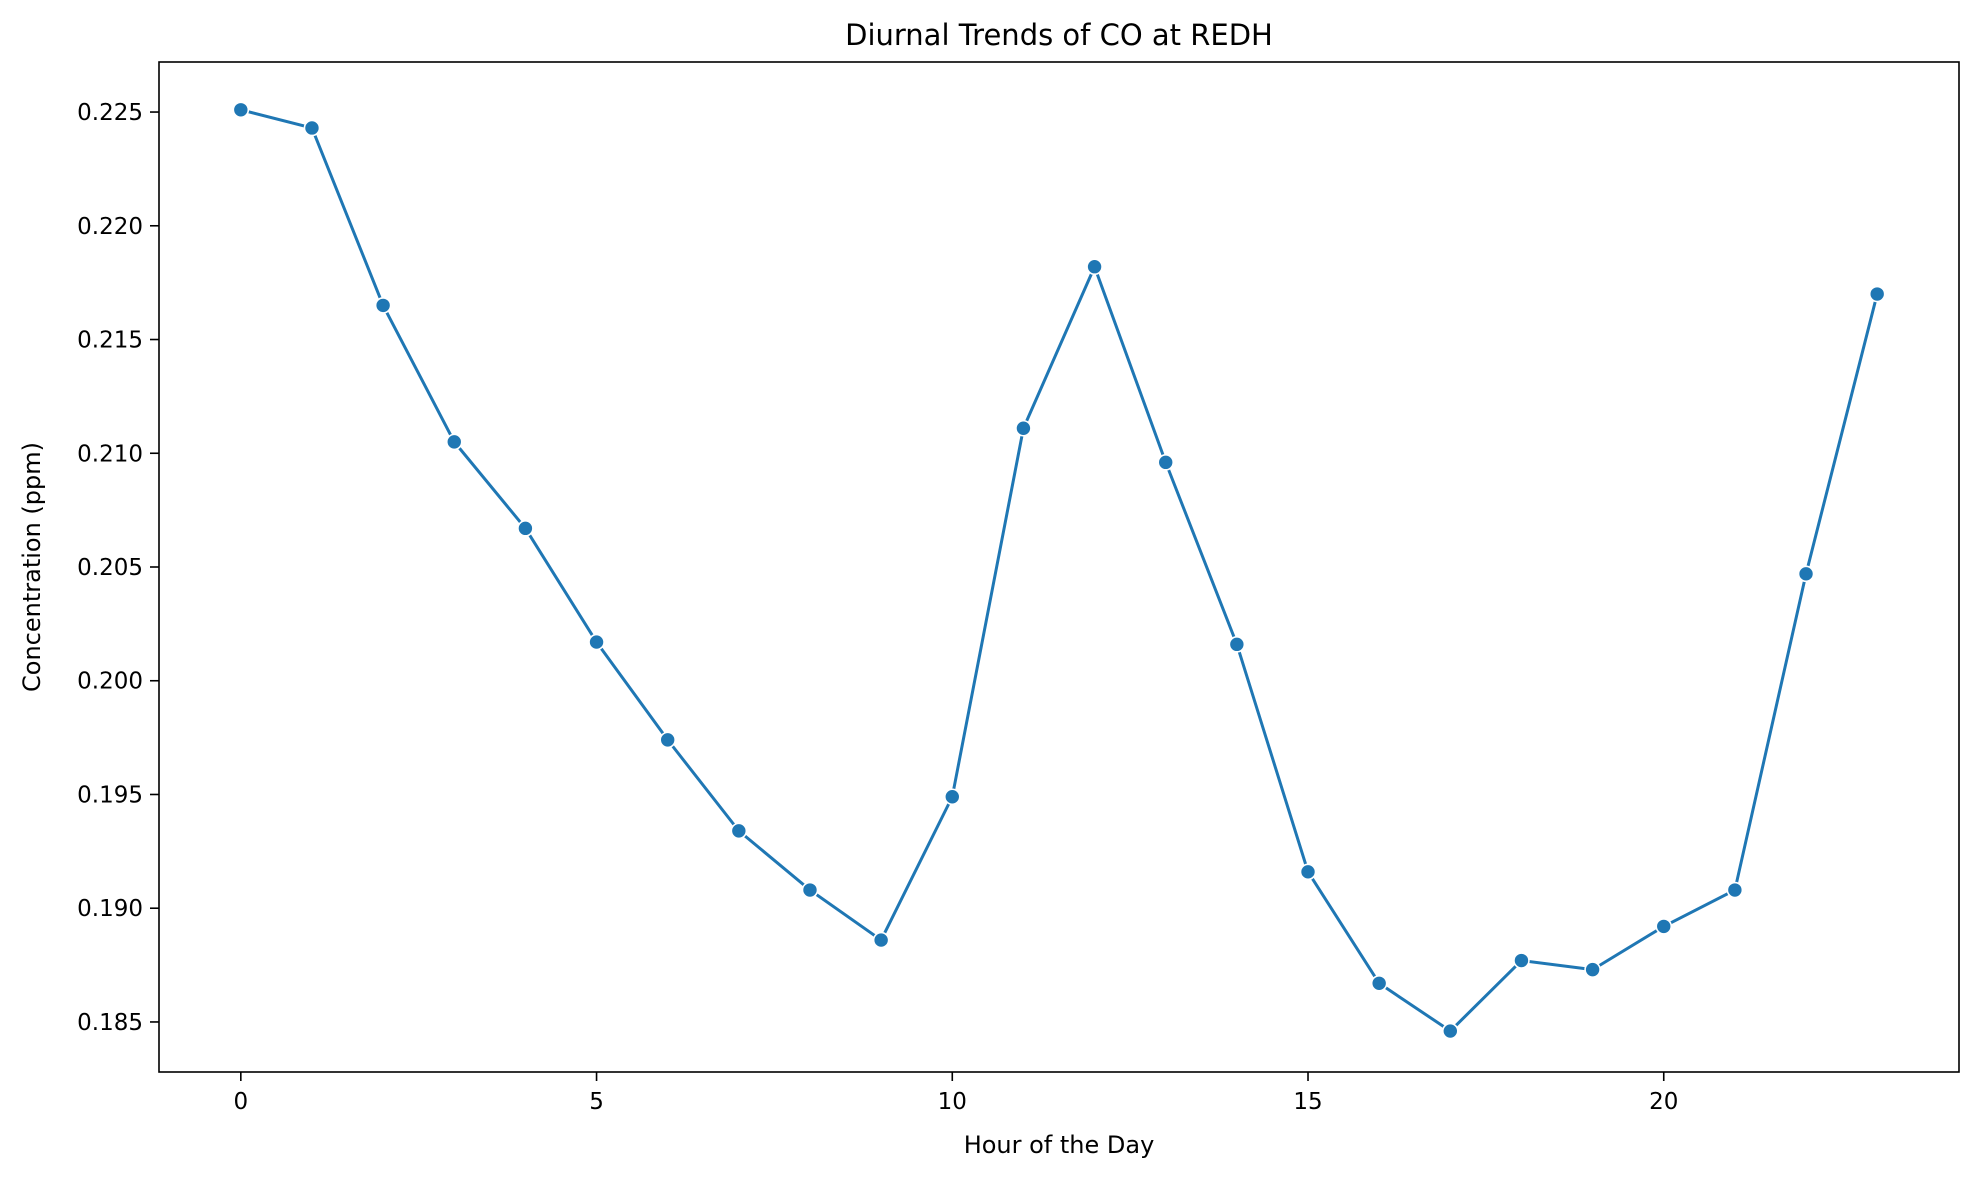  I want to click on x-tick-label: 15, so click(1307, 1102).